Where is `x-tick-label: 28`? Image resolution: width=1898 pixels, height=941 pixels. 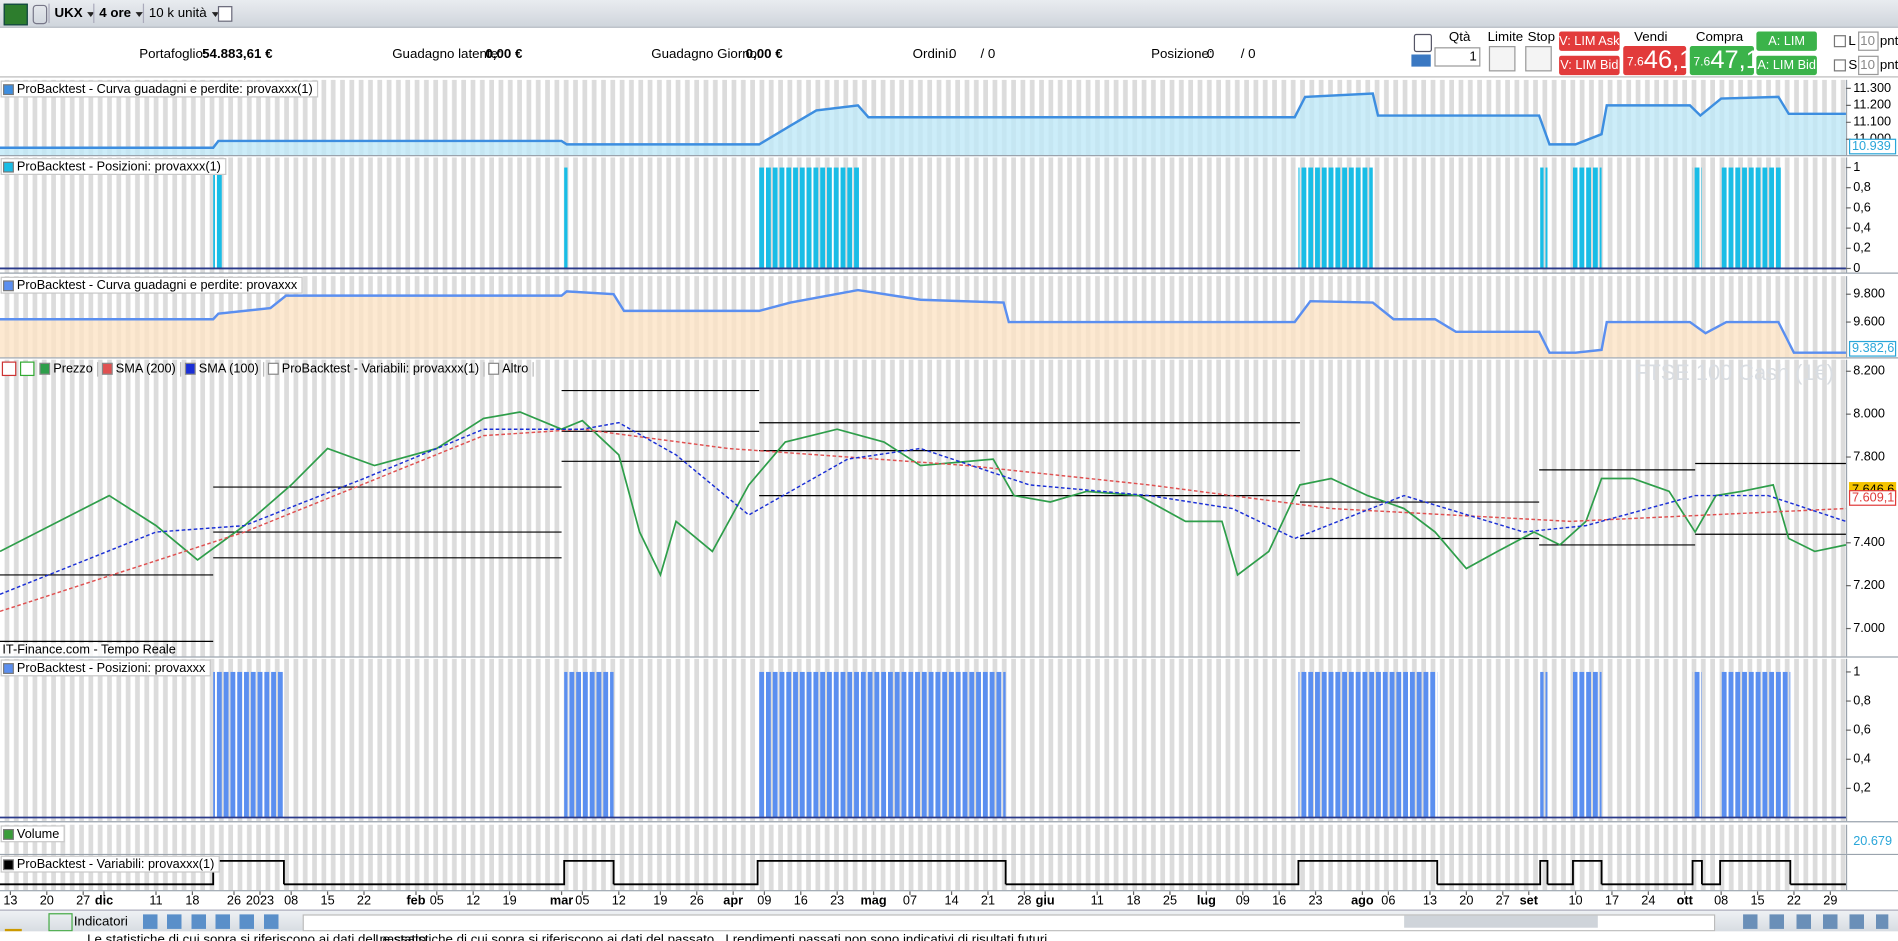
x-tick-label: 28 is located at coordinates (1024, 899).